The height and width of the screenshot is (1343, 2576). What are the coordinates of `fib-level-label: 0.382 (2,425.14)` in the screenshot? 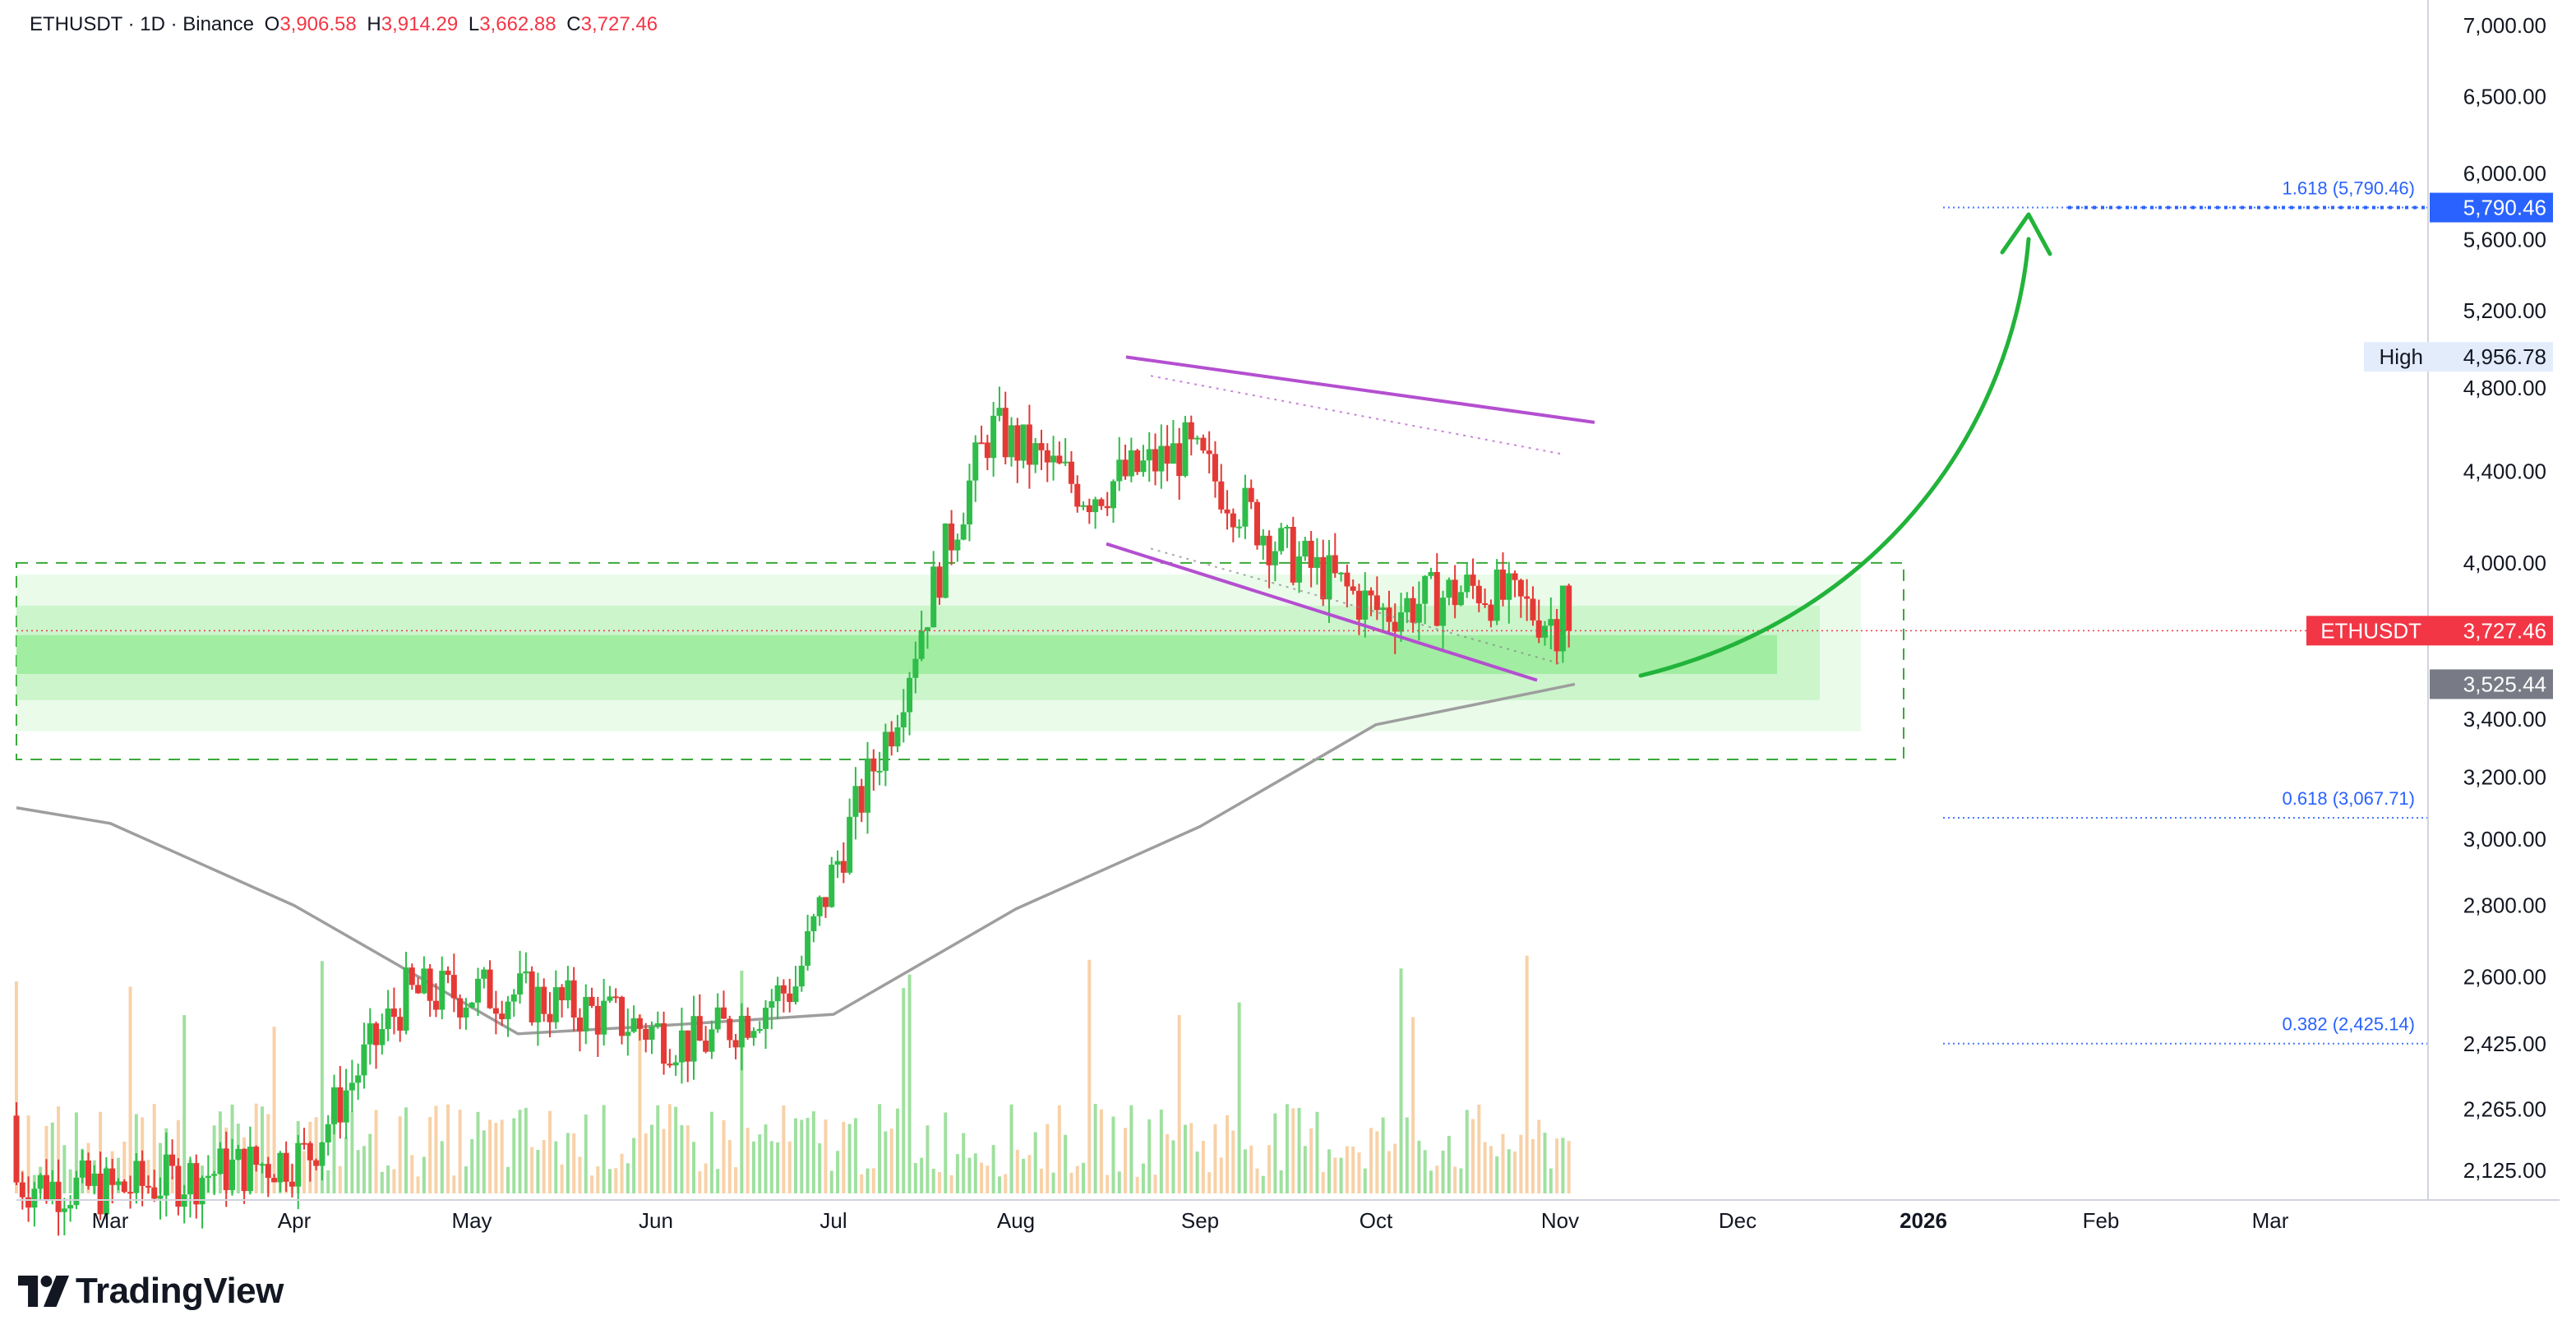 It's located at (2349, 1024).